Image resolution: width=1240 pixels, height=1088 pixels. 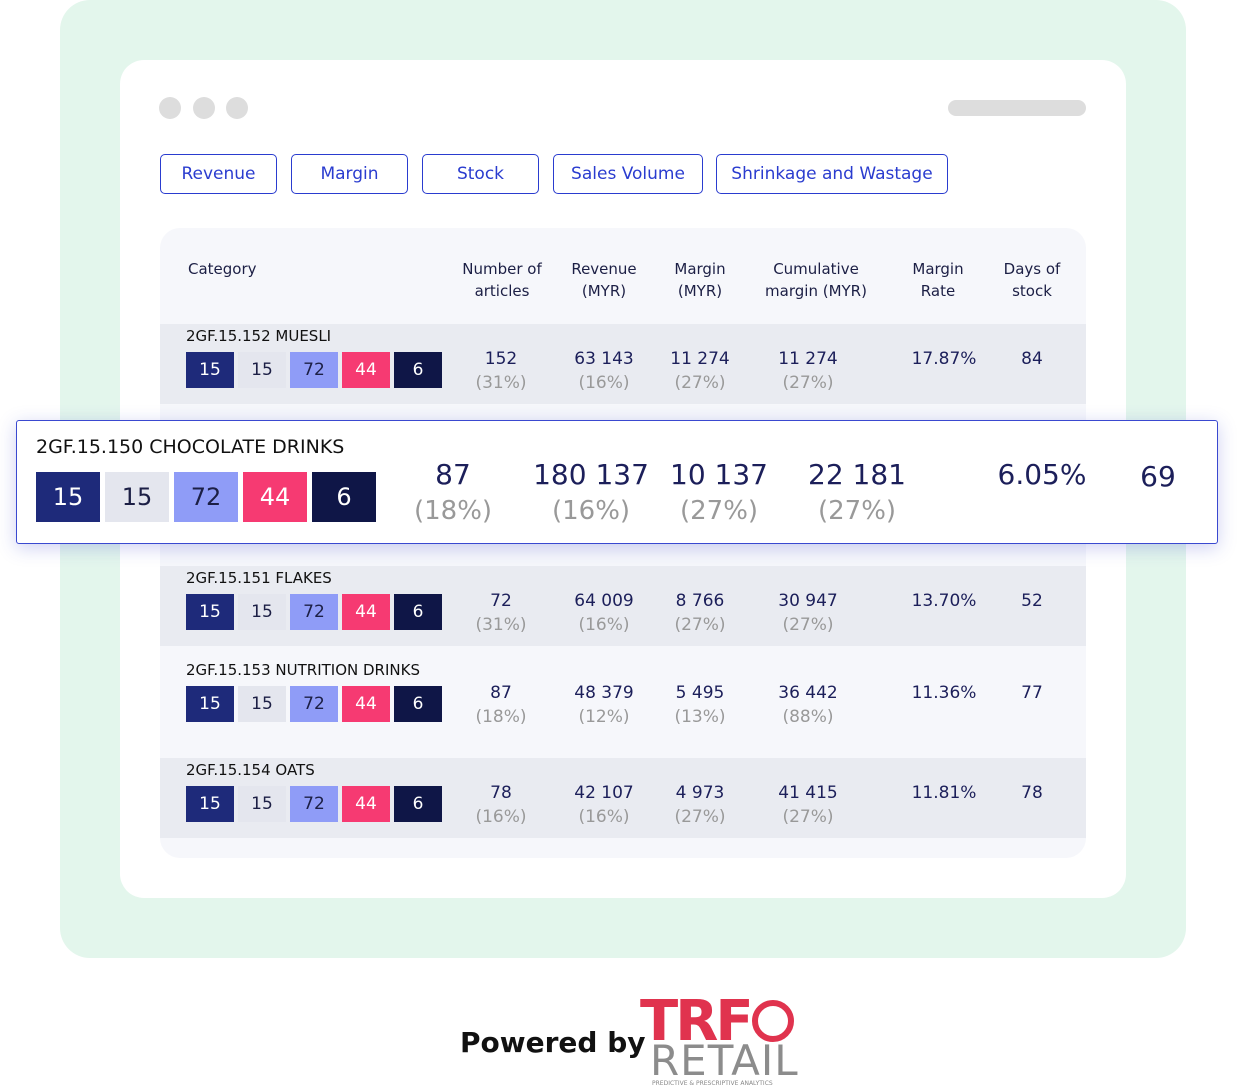 What do you see at coordinates (604, 793) in the screenshot?
I see `cell-value: 42 107` at bounding box center [604, 793].